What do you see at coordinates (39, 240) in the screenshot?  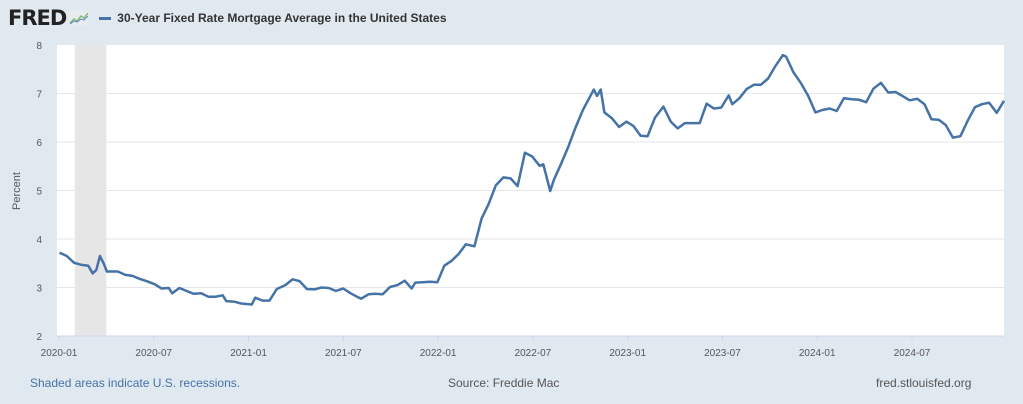 I see `y-tick-label: 4` at bounding box center [39, 240].